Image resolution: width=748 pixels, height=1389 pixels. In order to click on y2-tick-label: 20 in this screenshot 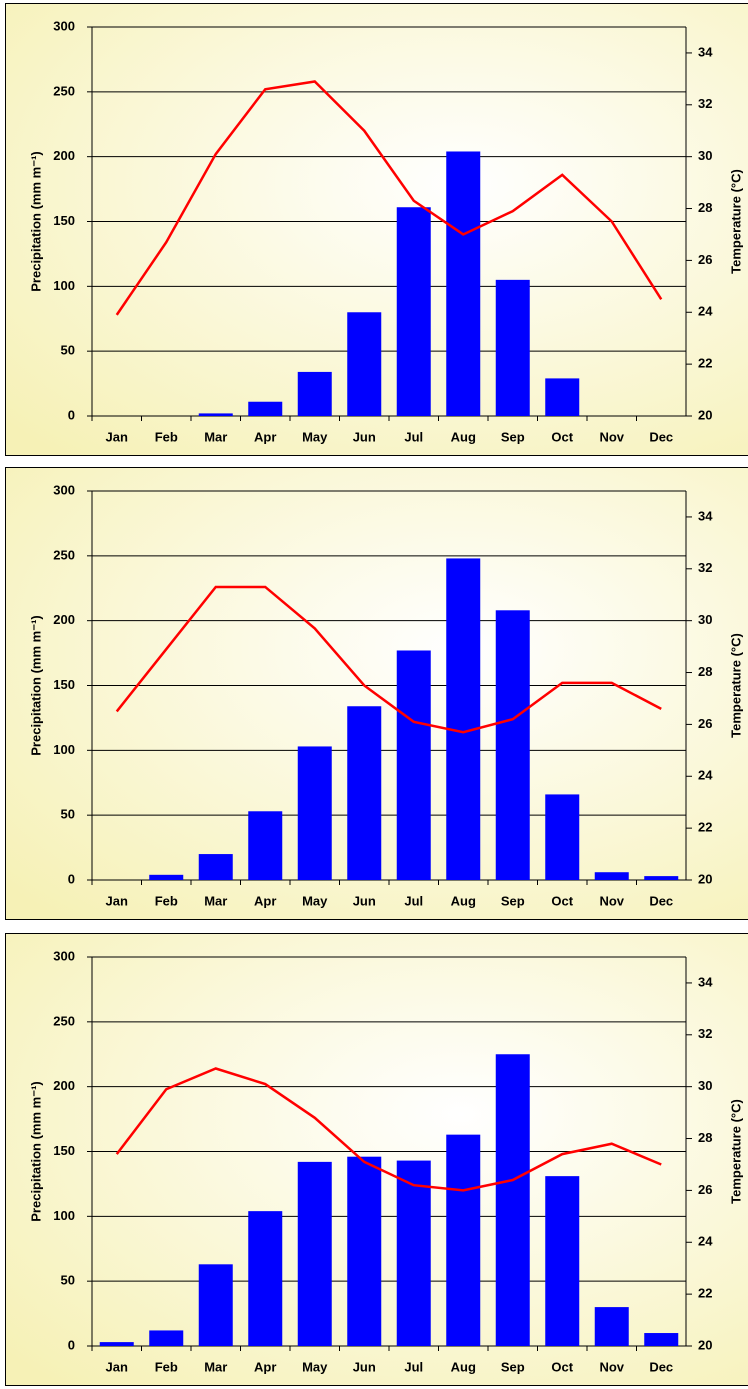, I will do `click(705, 878)`.